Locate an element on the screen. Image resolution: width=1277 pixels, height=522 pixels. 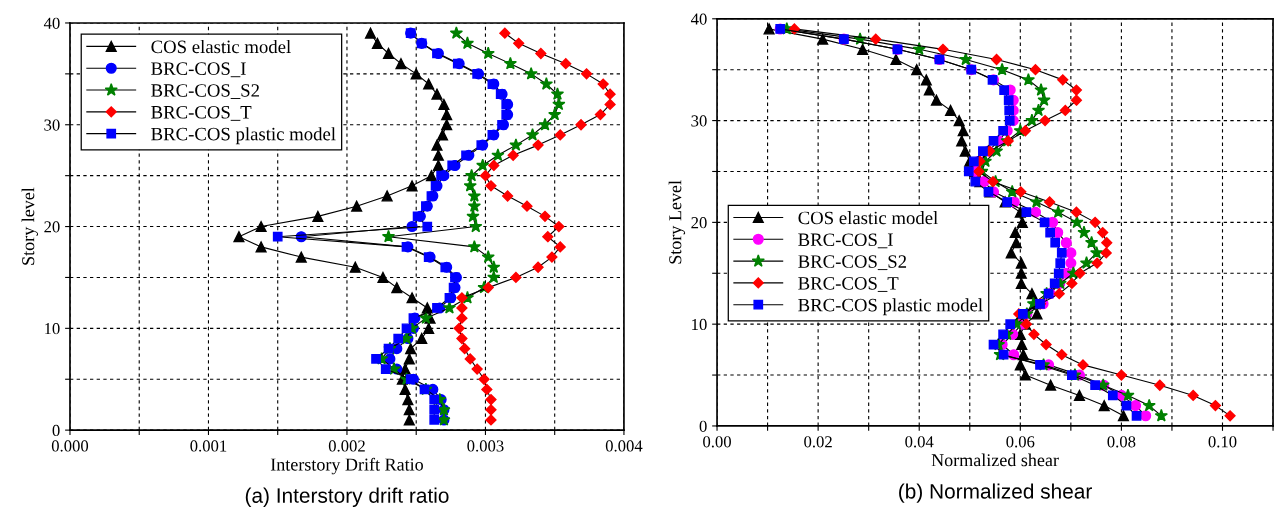
x-tick-label: 0.001 is located at coordinates (208, 446).